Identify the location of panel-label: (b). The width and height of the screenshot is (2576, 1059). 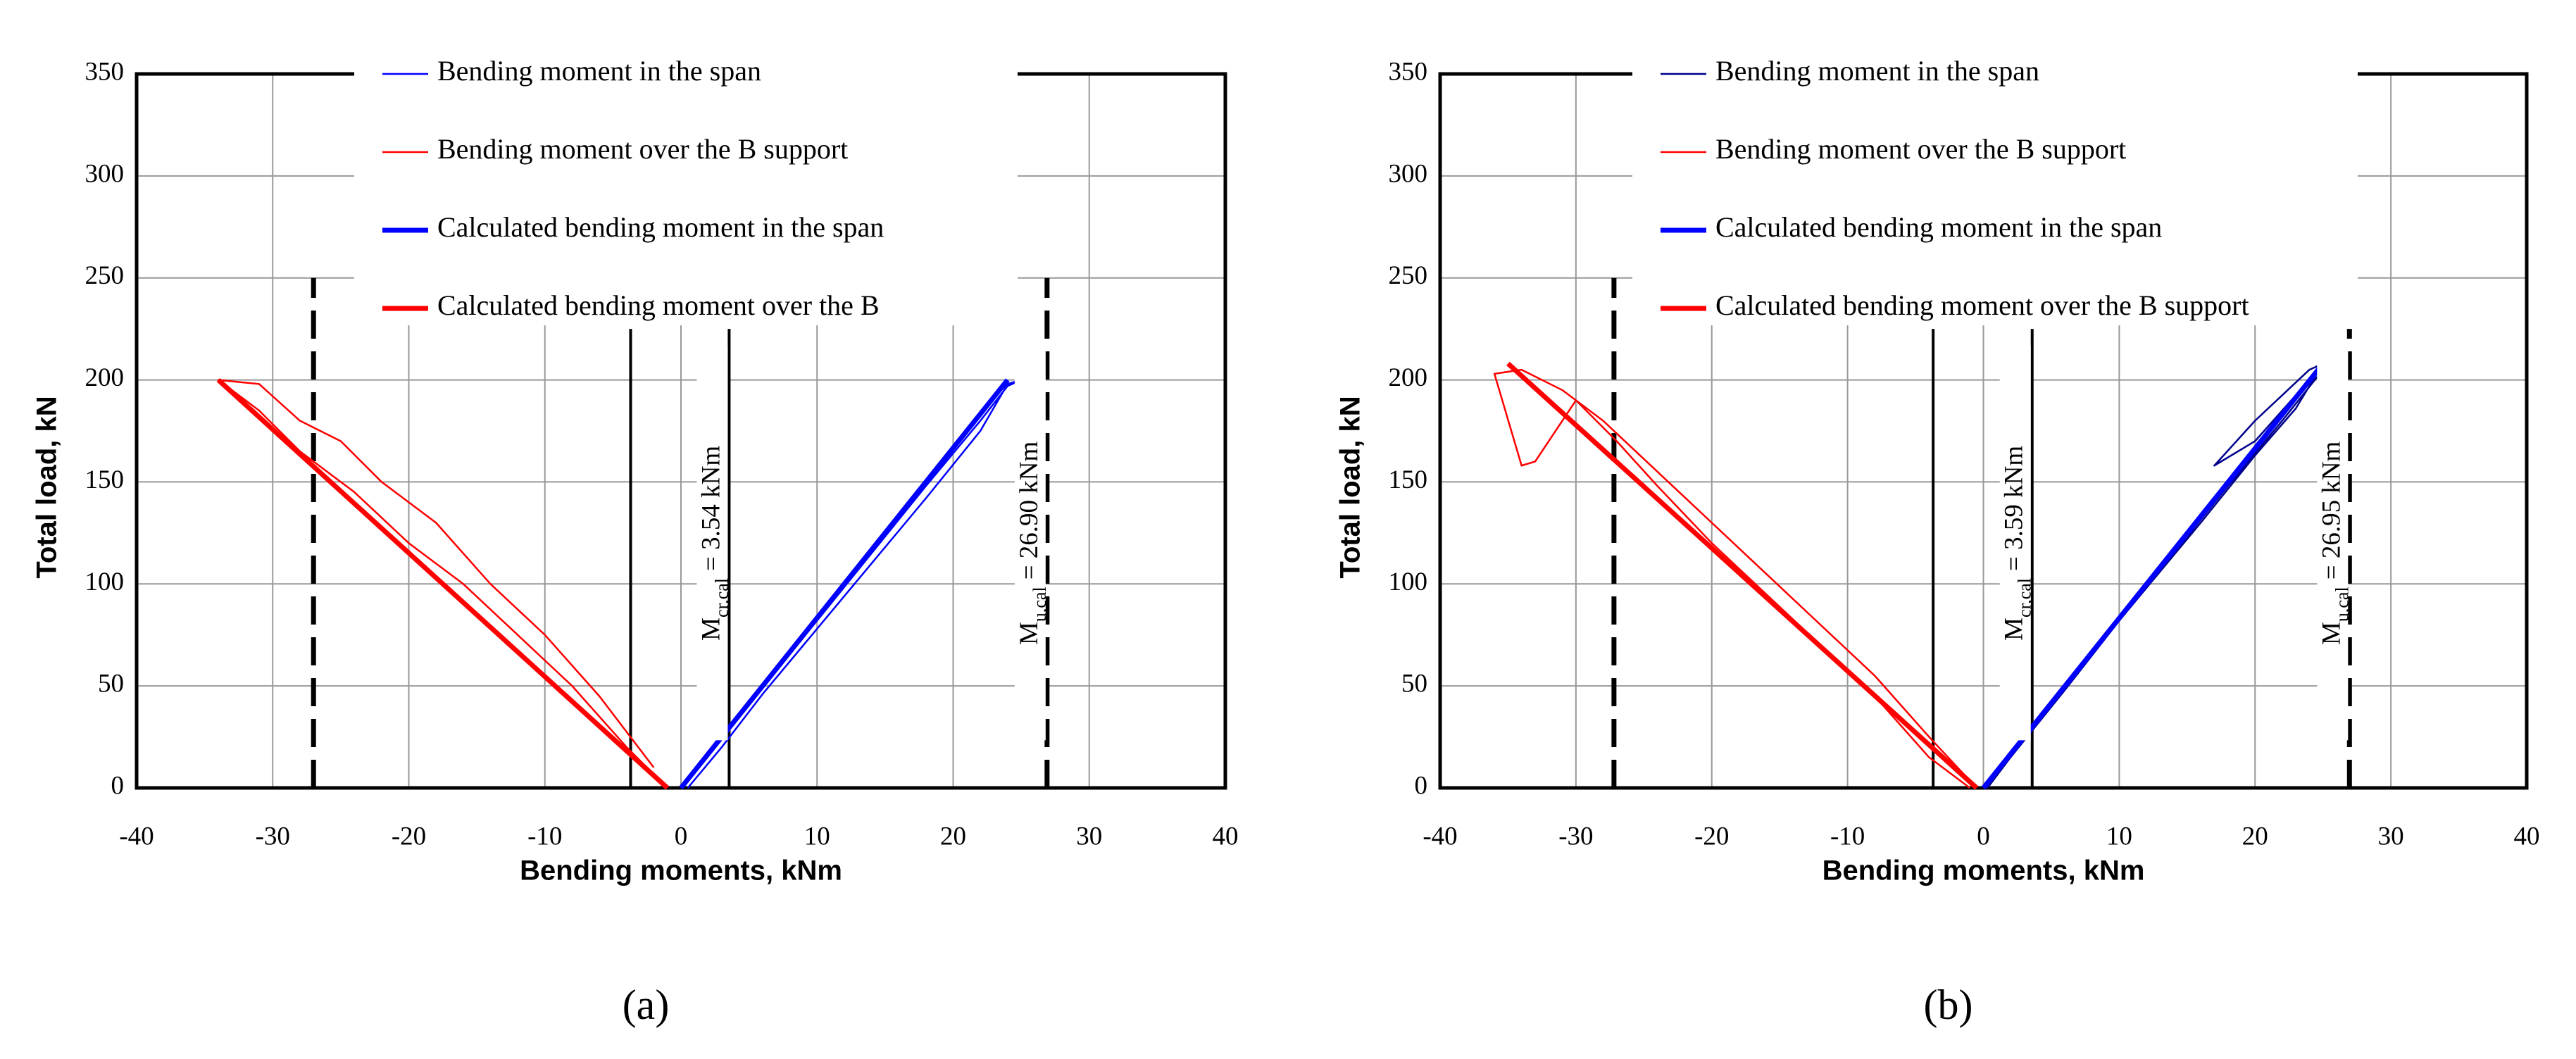
(1948, 1005).